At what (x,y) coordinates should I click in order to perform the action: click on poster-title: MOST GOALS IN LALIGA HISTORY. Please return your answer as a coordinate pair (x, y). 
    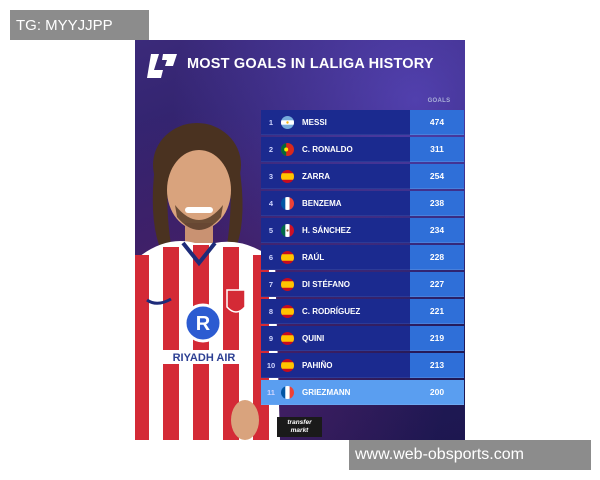
    Looking at the image, I should click on (310, 64).